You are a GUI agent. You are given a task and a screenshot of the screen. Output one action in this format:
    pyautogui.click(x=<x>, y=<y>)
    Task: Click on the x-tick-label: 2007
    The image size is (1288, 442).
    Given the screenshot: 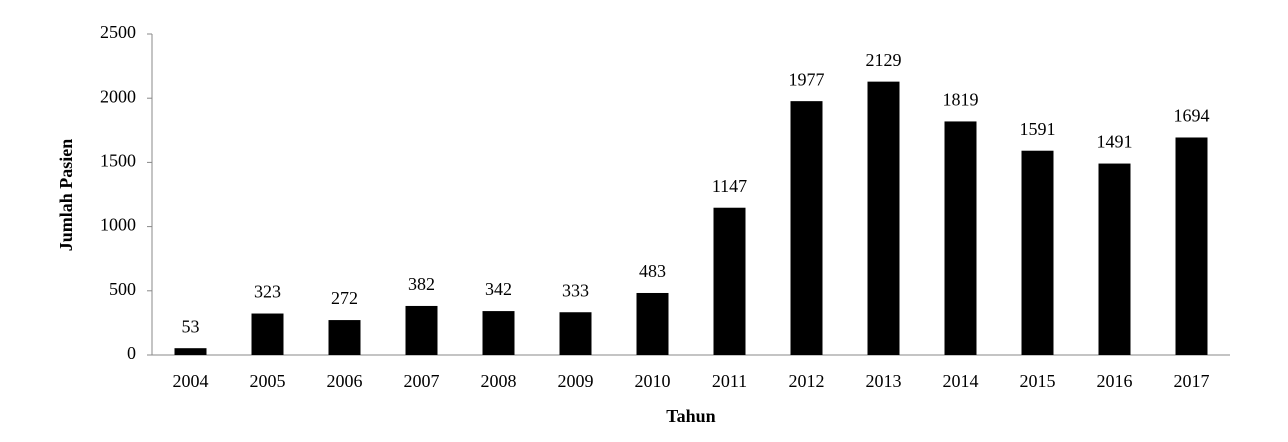 What is the action you would take?
    pyautogui.click(x=422, y=381)
    